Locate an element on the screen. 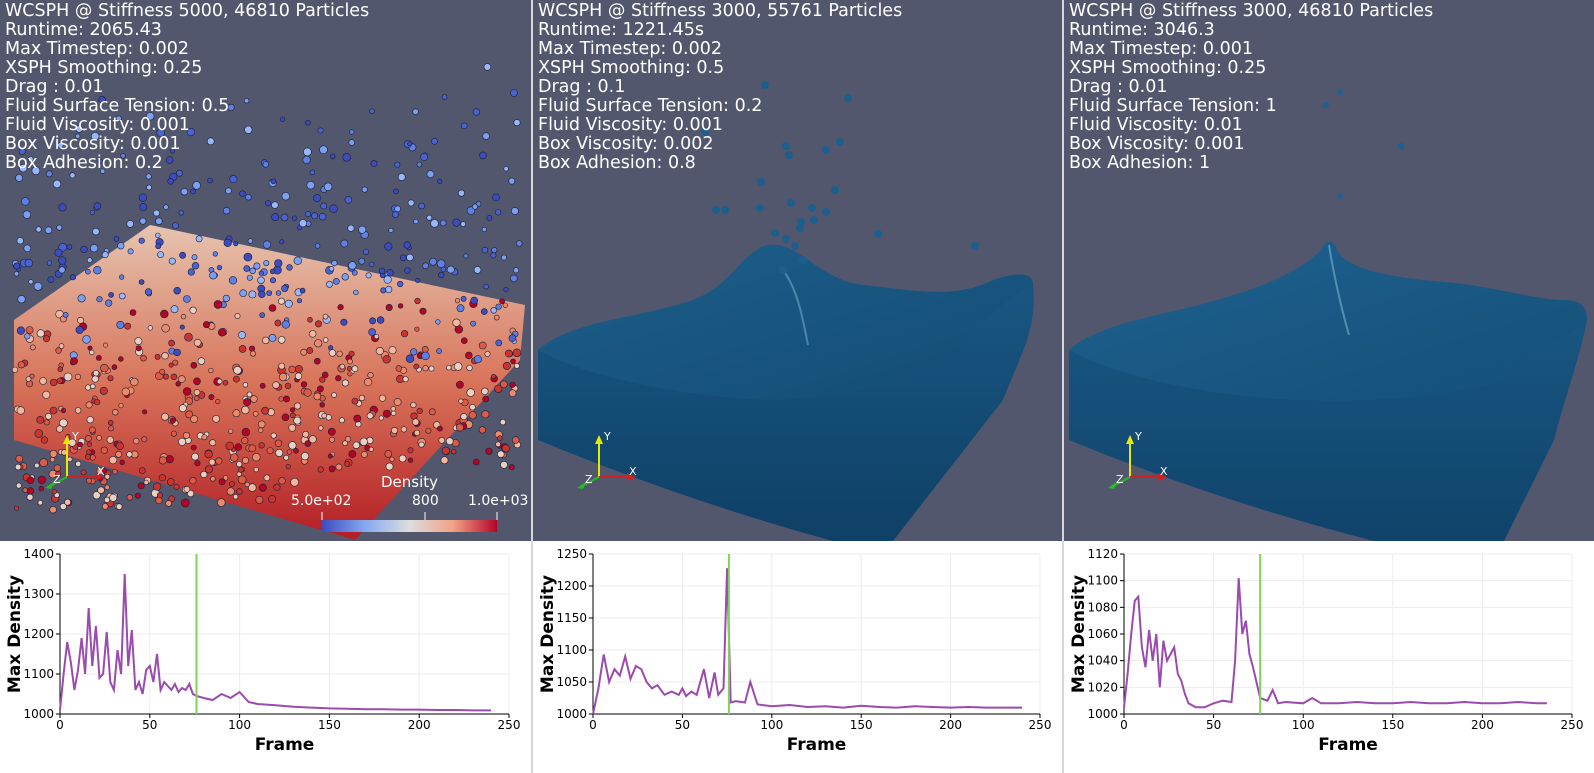 This screenshot has height=773, width=1594. info-line: Runtime: 1221.45s is located at coordinates (621, 30).